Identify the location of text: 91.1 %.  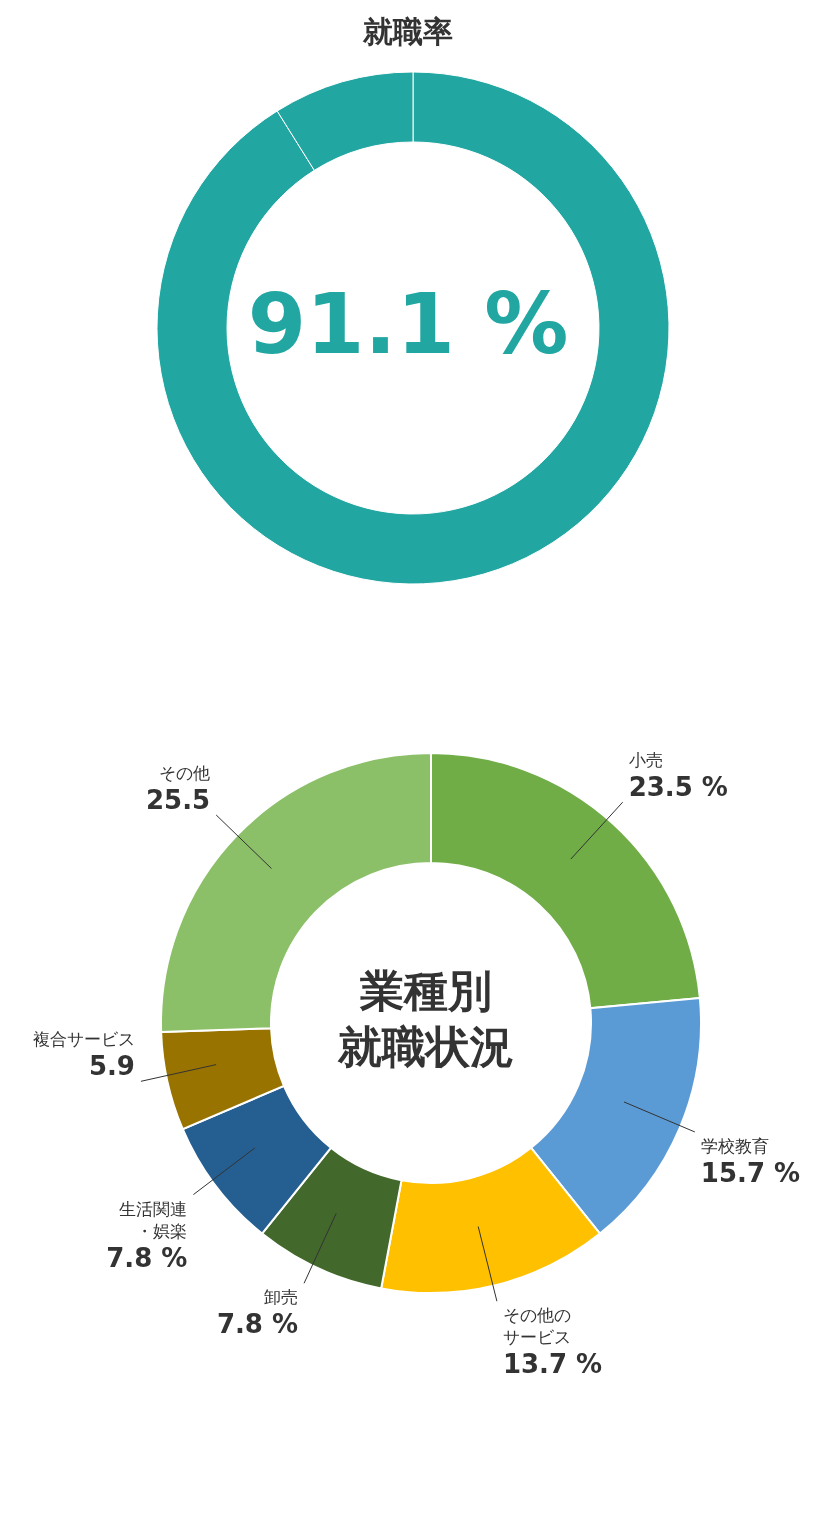
(408, 324).